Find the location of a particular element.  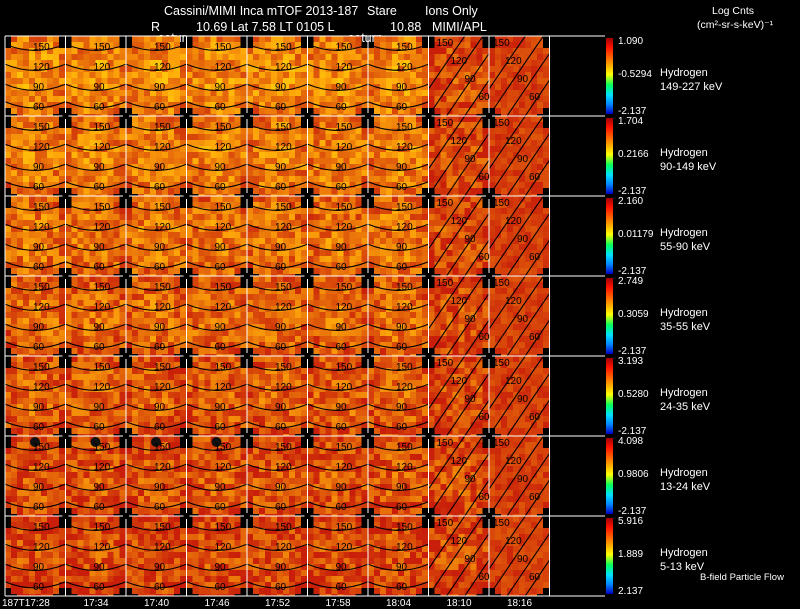

time-label: 17:46 is located at coordinates (217, 603).